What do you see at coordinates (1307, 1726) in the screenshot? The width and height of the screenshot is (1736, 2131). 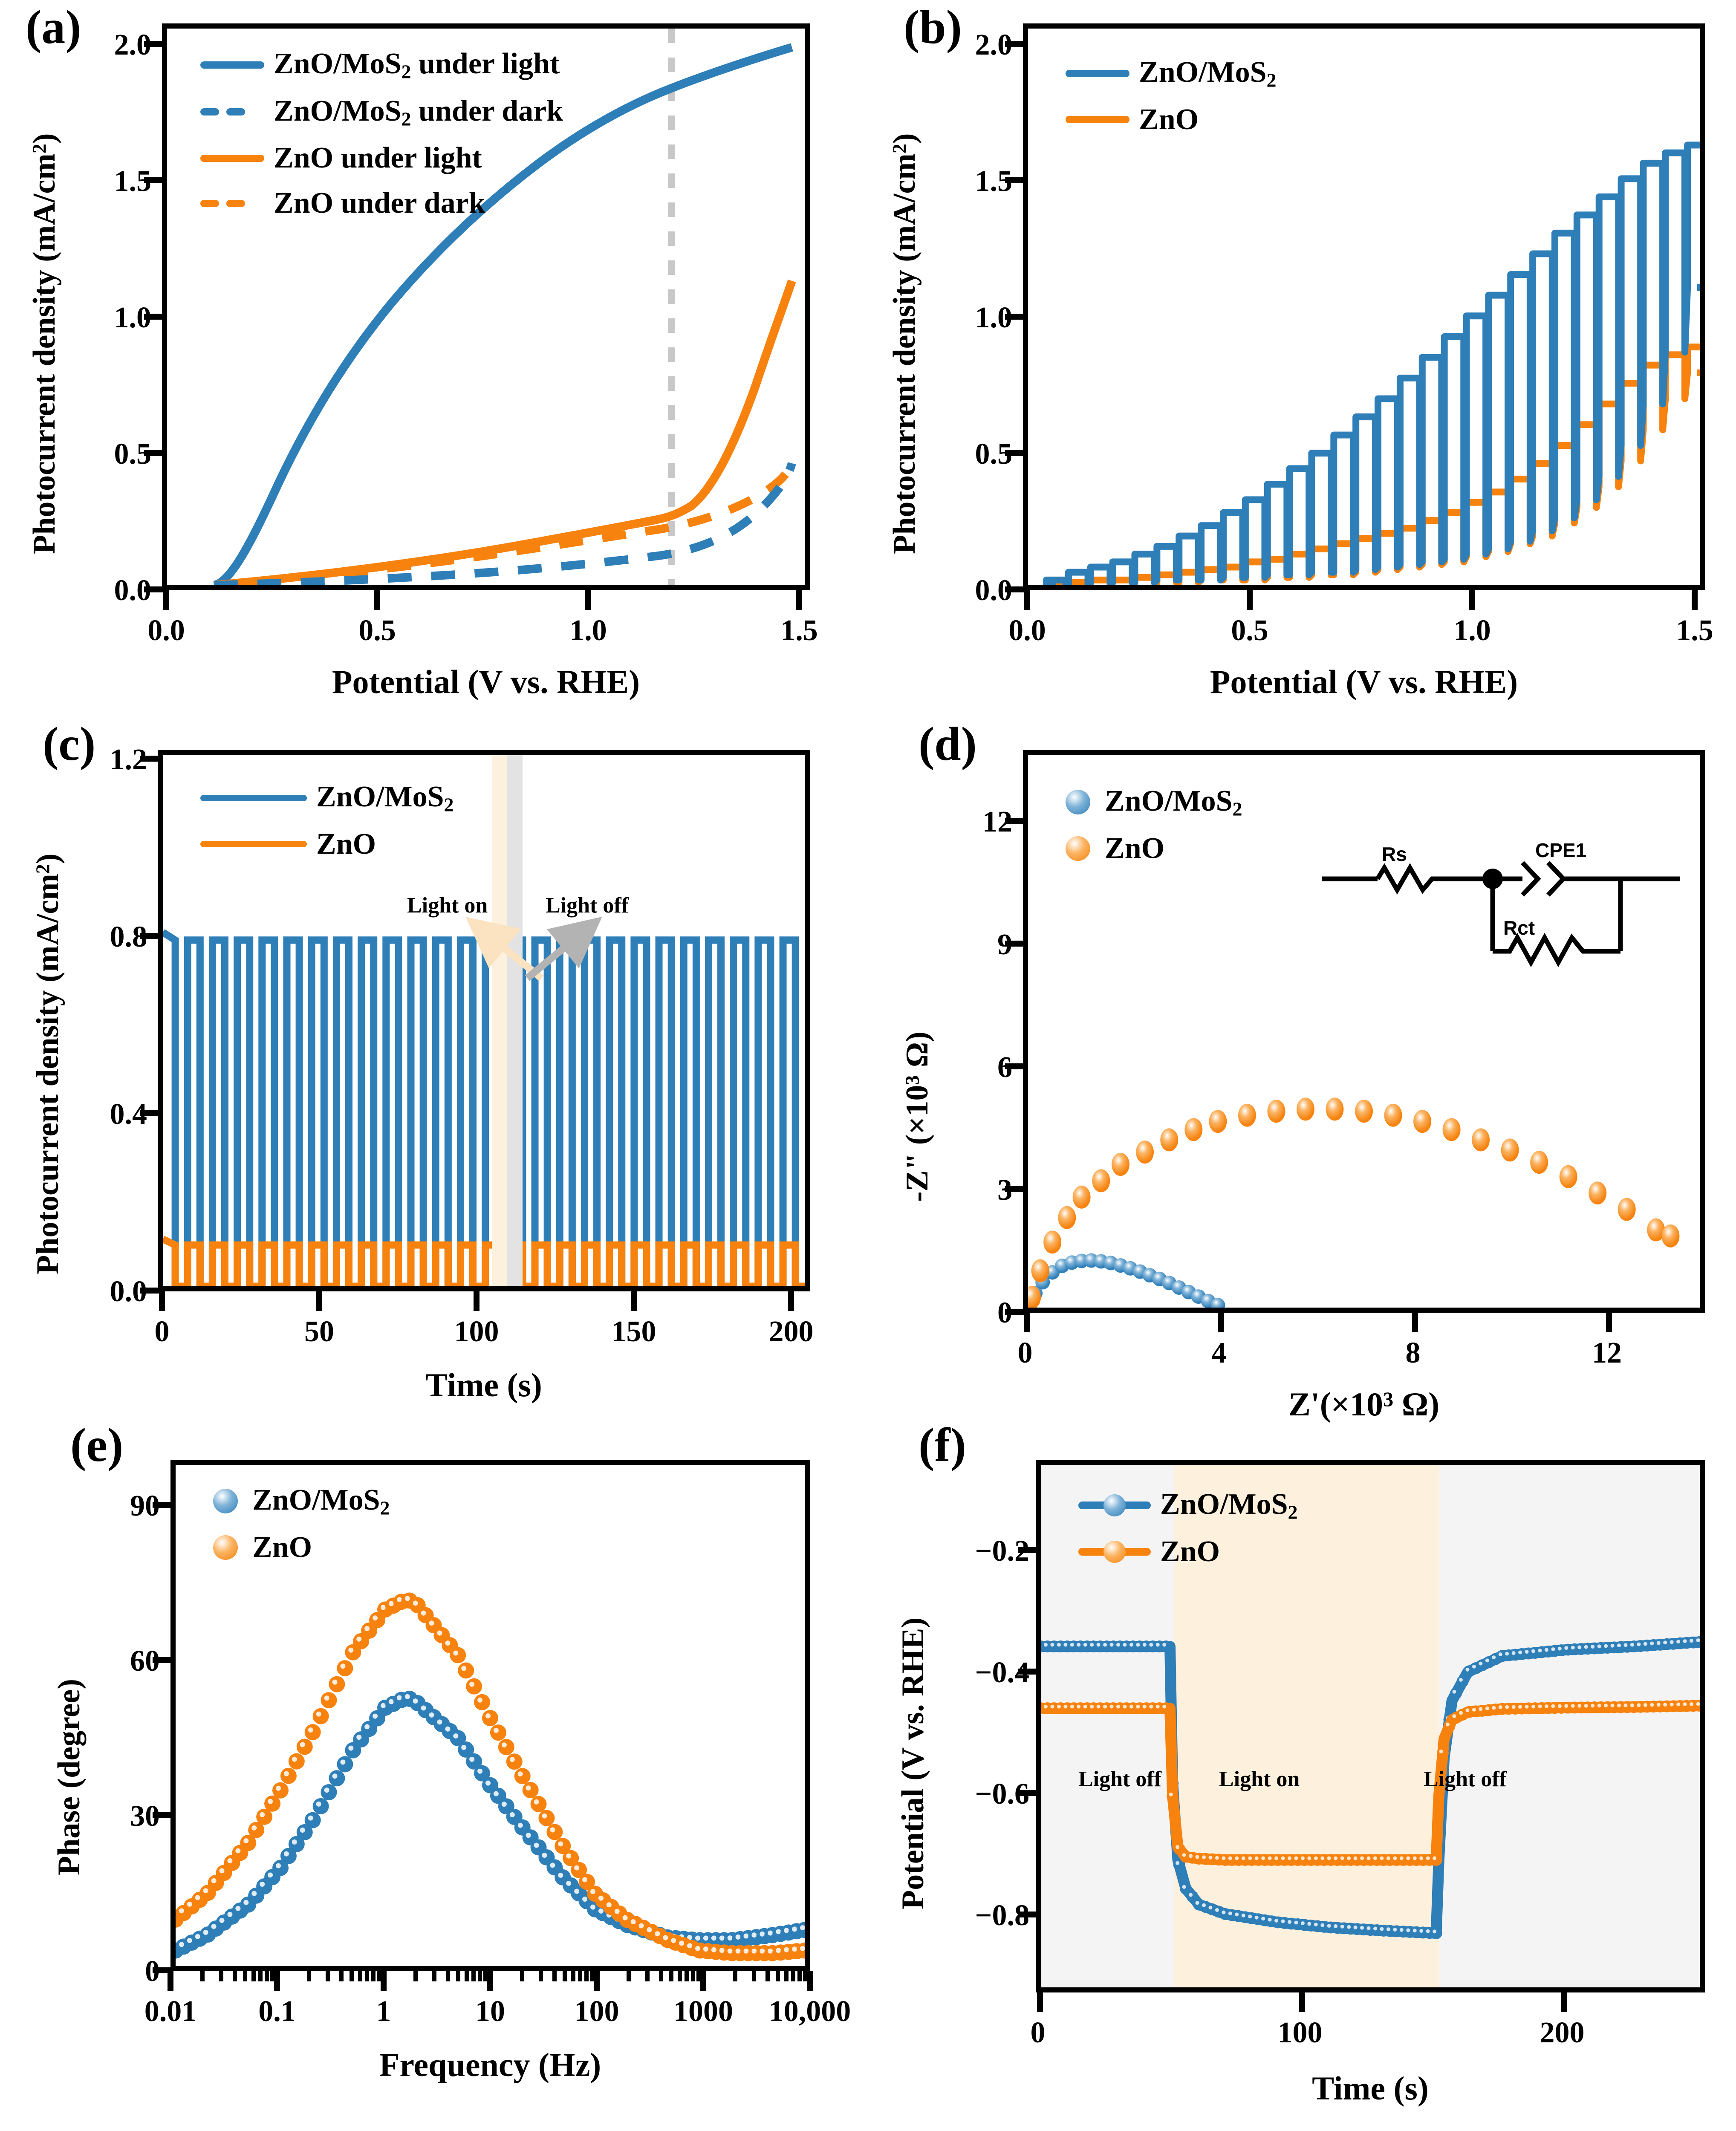 I see `light-on-band` at bounding box center [1307, 1726].